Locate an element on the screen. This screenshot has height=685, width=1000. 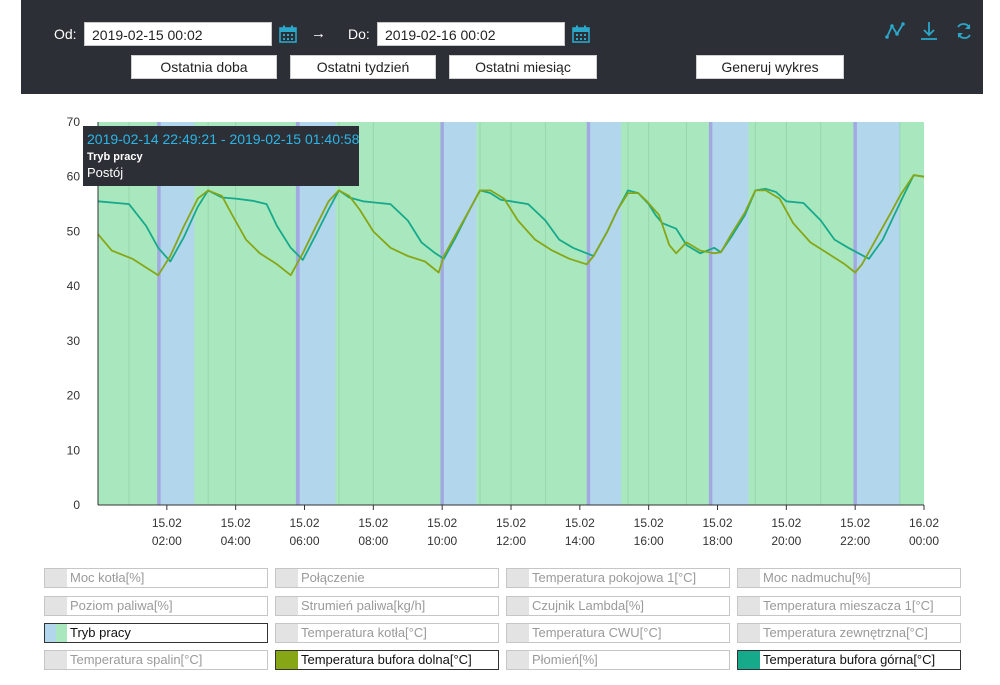
y-tick-label: 0 is located at coordinates (76, 505).